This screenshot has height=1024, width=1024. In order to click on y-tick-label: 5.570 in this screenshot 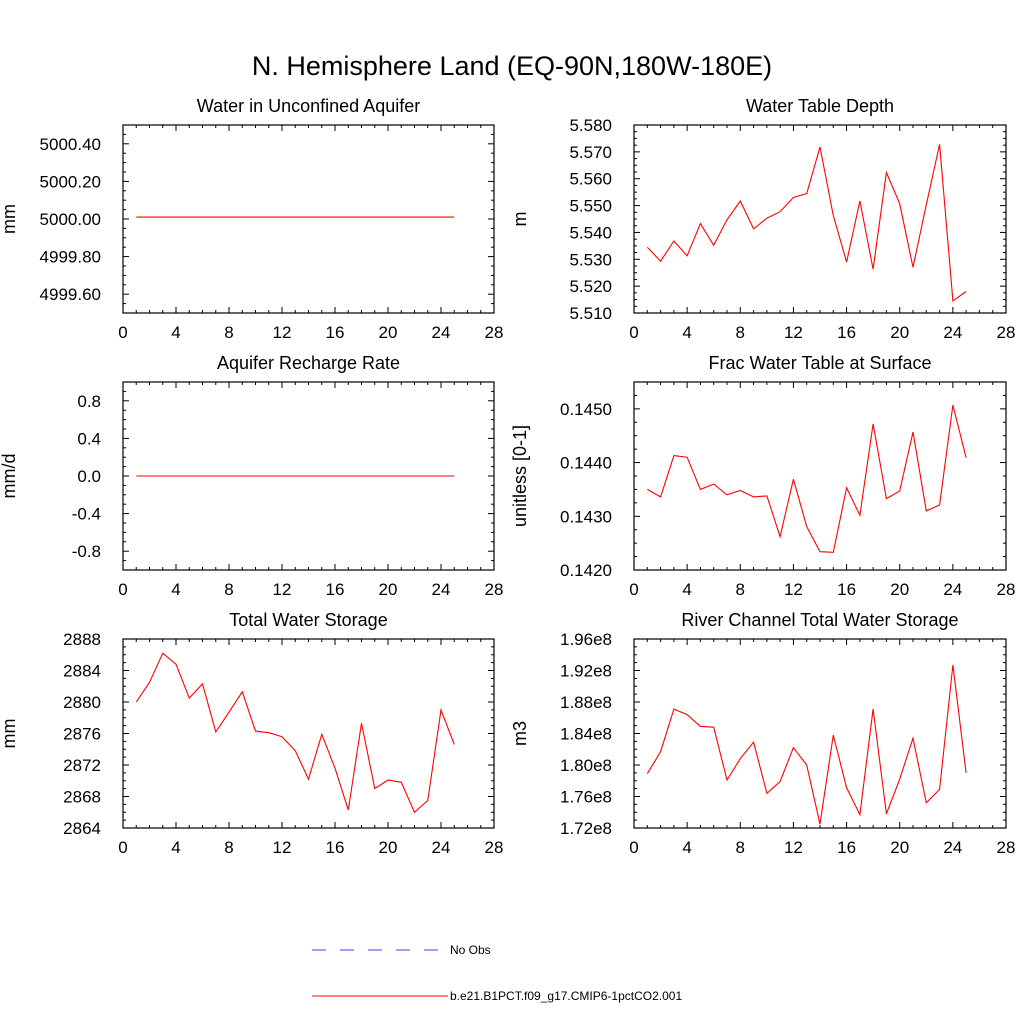, I will do `click(590, 152)`.